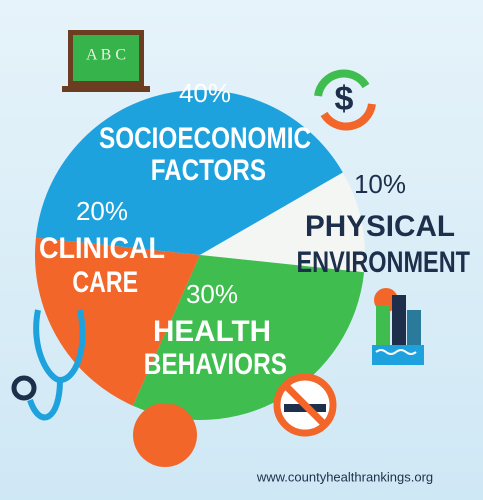 This screenshot has width=483, height=500. I want to click on slice-label: SOCIOECONOMIC FACTORS, so click(205, 154).